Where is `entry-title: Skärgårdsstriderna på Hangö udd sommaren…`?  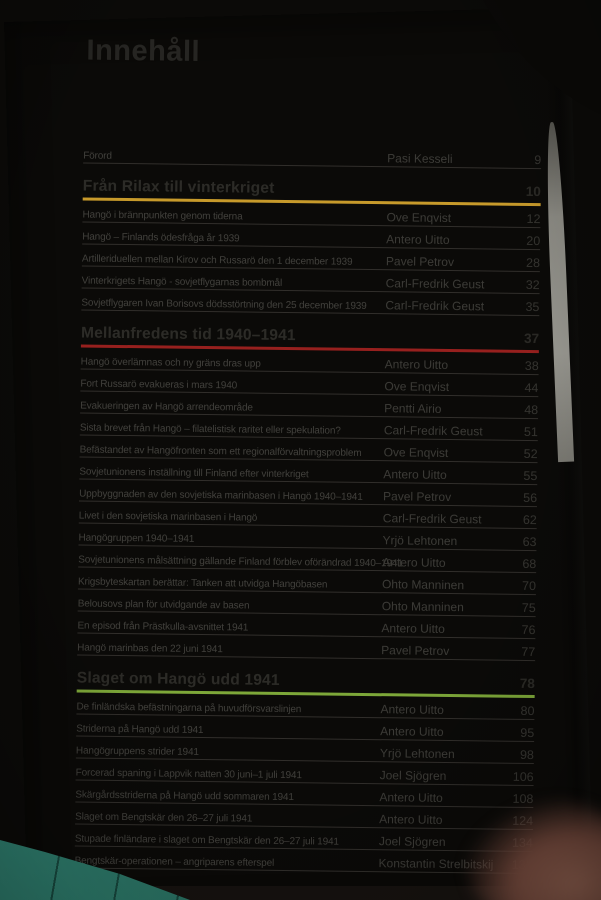
entry-title: Skärgårdsstriderna på Hangö udd sommaren… is located at coordinates (184, 796).